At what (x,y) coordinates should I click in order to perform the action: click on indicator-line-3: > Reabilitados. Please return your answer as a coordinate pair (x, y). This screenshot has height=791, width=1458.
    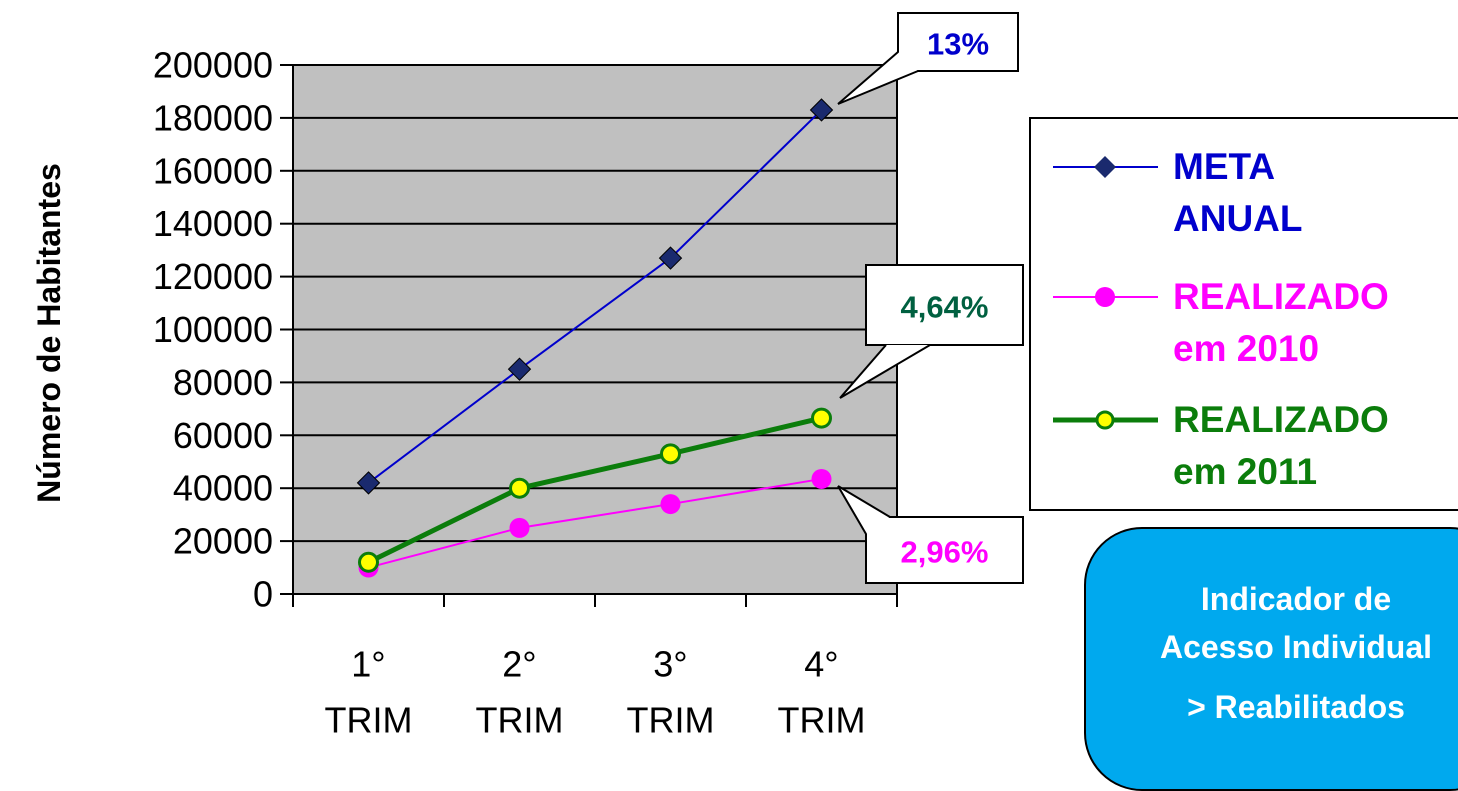
    Looking at the image, I should click on (1296, 707).